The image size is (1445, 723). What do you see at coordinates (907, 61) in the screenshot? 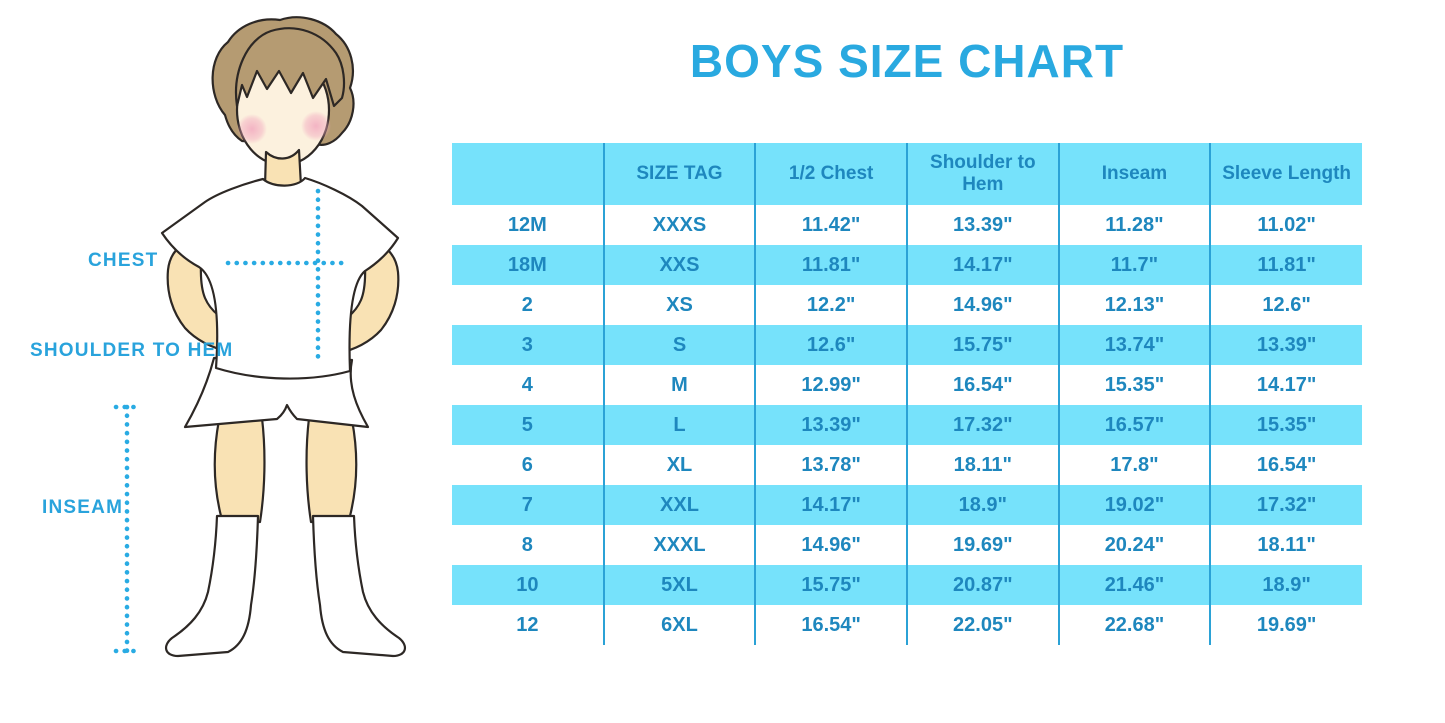
I see `page-title: BOYS SIZE CHART` at bounding box center [907, 61].